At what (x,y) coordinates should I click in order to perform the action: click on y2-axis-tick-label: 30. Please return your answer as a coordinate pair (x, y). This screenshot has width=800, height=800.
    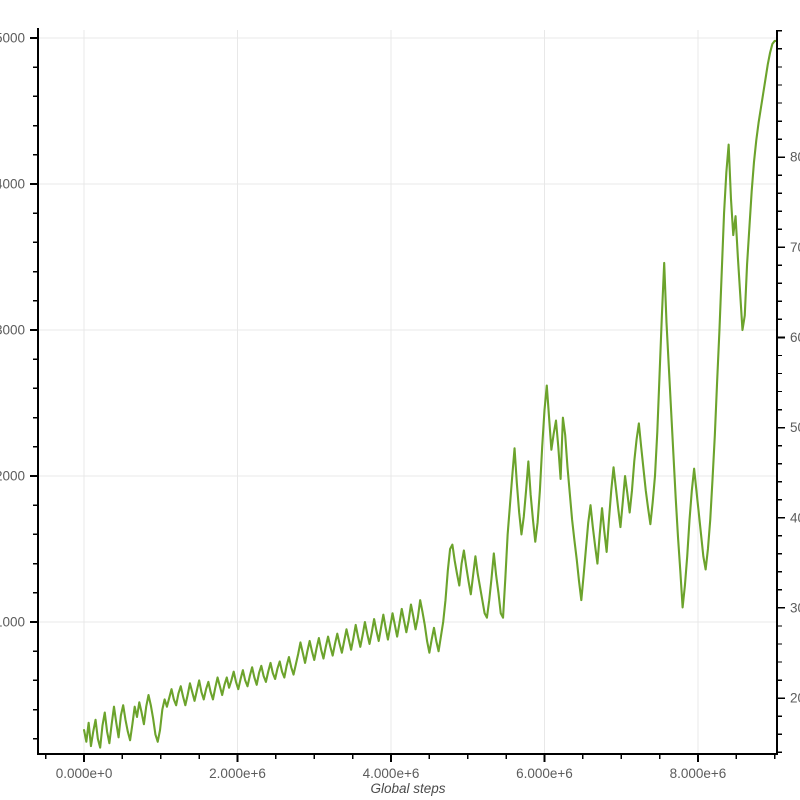
    Looking at the image, I should click on (795, 607).